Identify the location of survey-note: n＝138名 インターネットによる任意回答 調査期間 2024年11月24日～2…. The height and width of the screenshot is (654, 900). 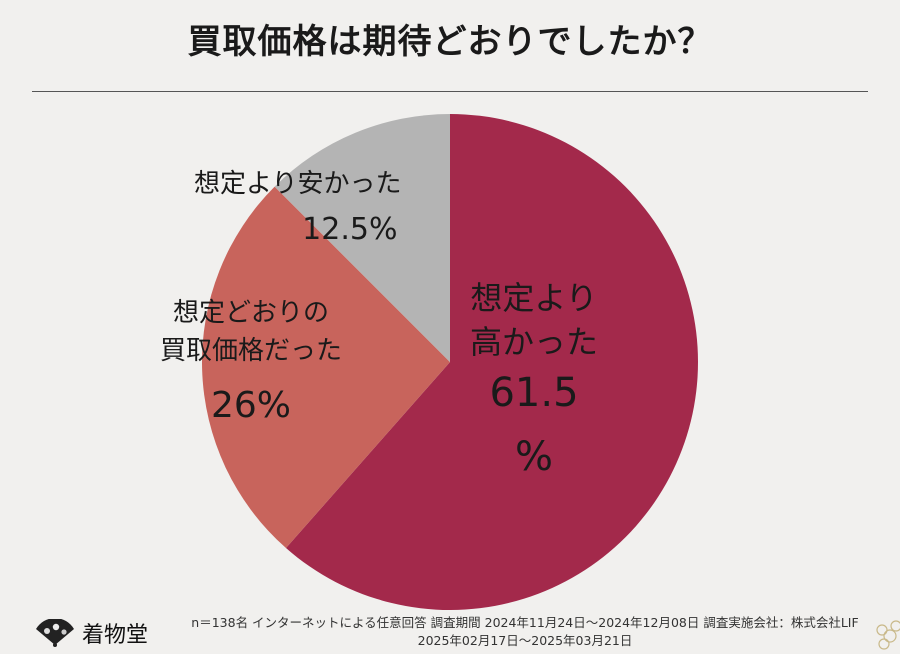
(525, 632).